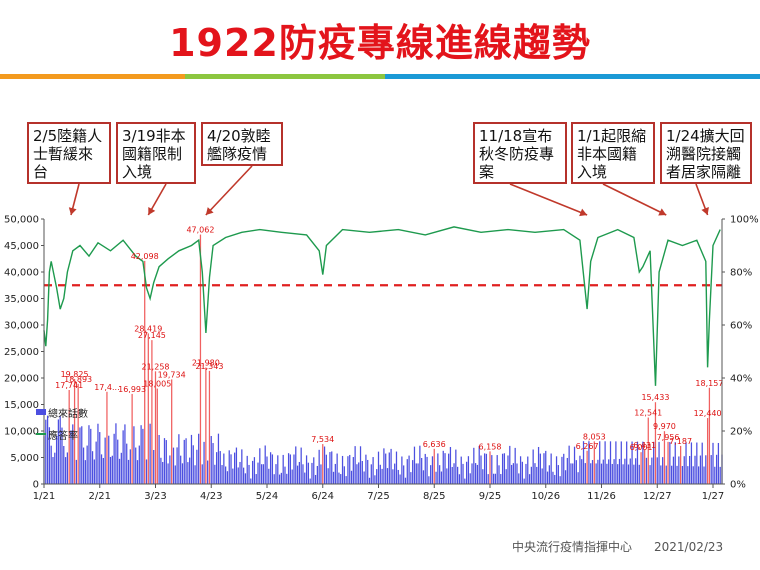  What do you see at coordinates (380, 43) in the screenshot?
I see `page-title: 1922防疫專線進線趨勢` at bounding box center [380, 43].